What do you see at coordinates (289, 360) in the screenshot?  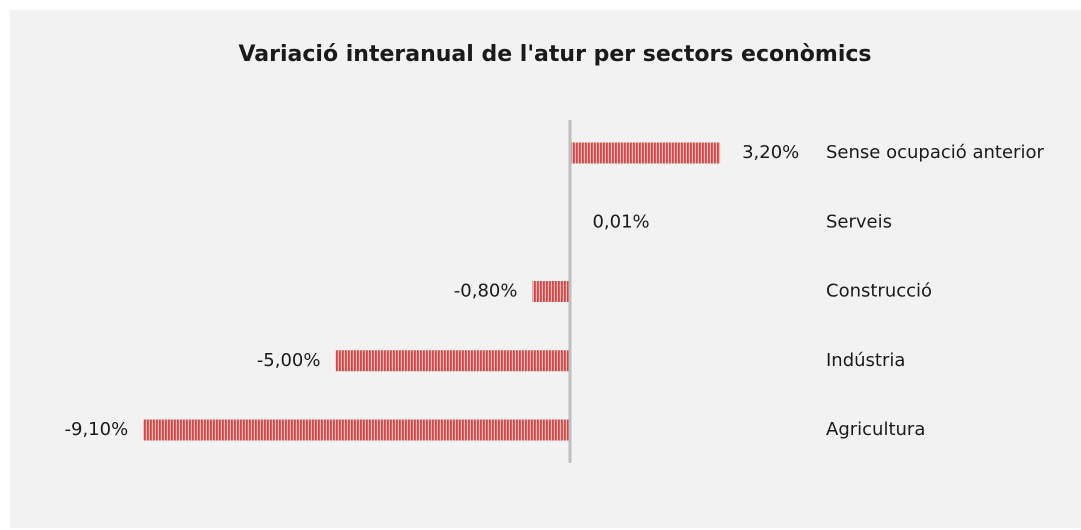 I see `value-label: -5,00%` at bounding box center [289, 360].